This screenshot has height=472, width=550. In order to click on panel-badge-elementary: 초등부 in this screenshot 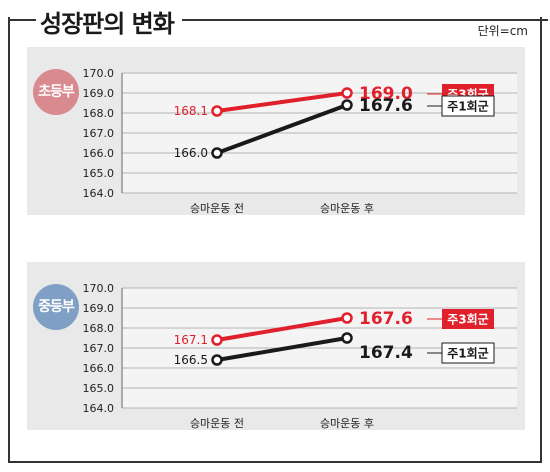, I will do `click(56, 92)`.